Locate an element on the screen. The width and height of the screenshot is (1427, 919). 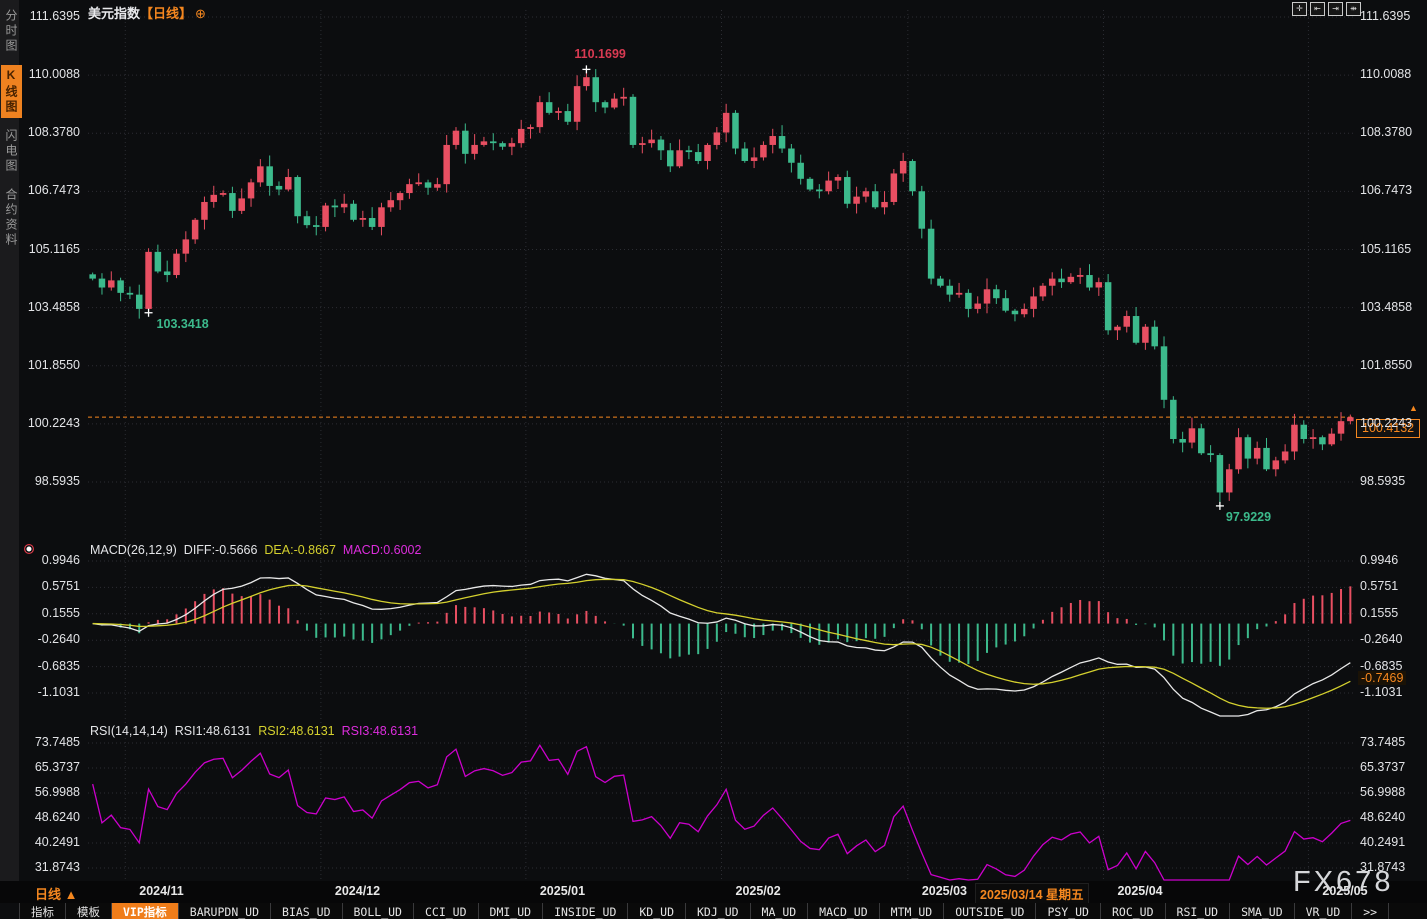
macd-axis-label-left: -1.1031 is located at coordinates (58, 692).